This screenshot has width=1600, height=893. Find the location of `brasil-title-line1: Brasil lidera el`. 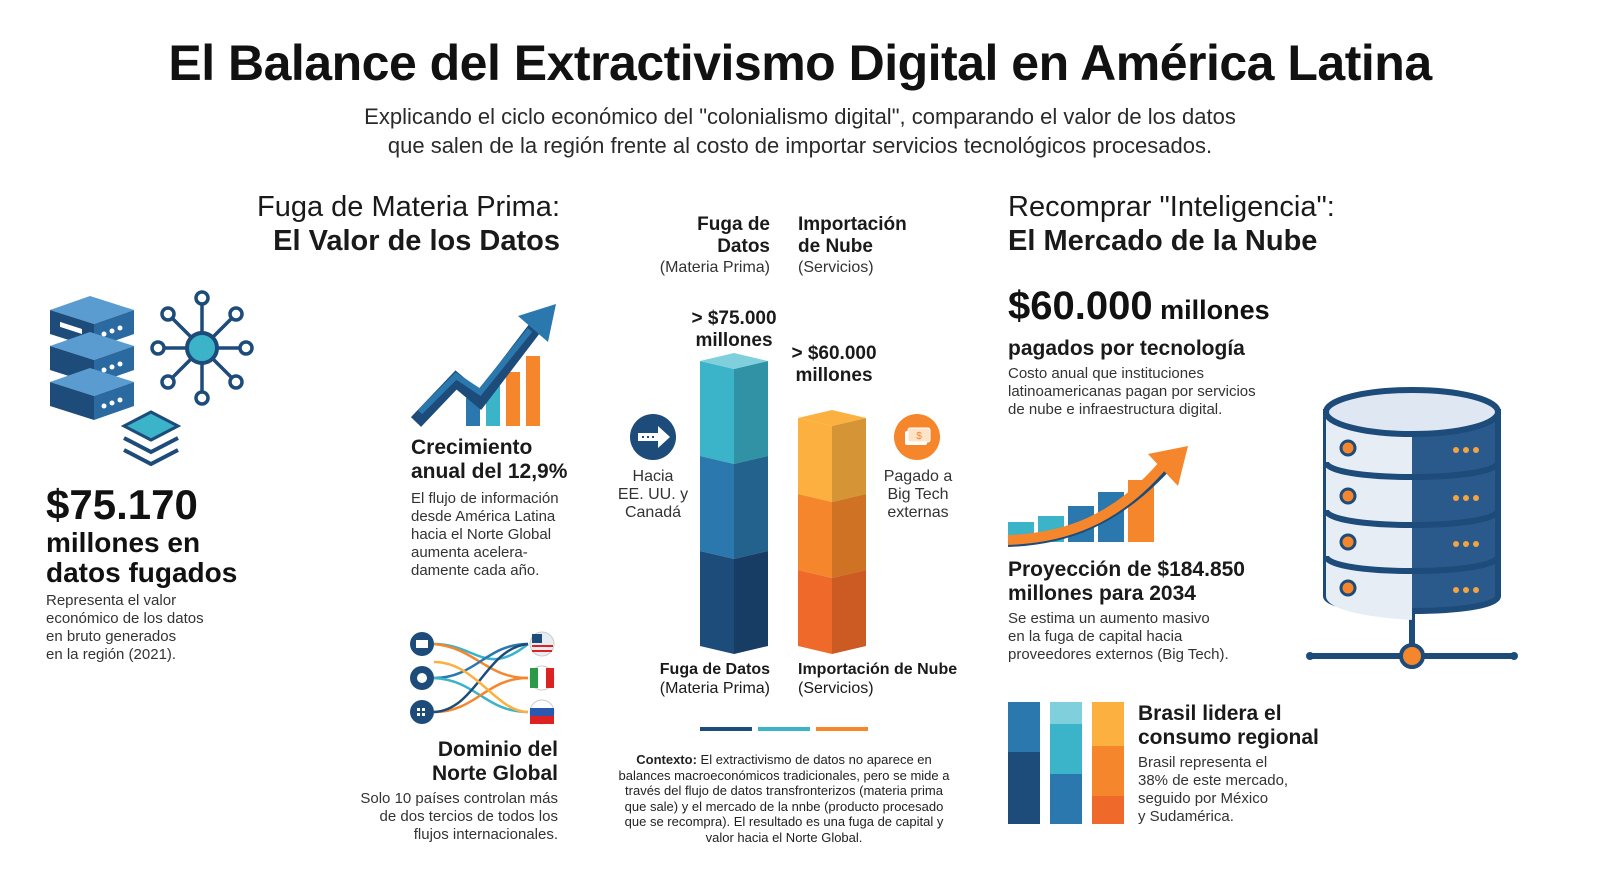

brasil-title-line1: Brasil lidera el is located at coordinates (1210, 713).